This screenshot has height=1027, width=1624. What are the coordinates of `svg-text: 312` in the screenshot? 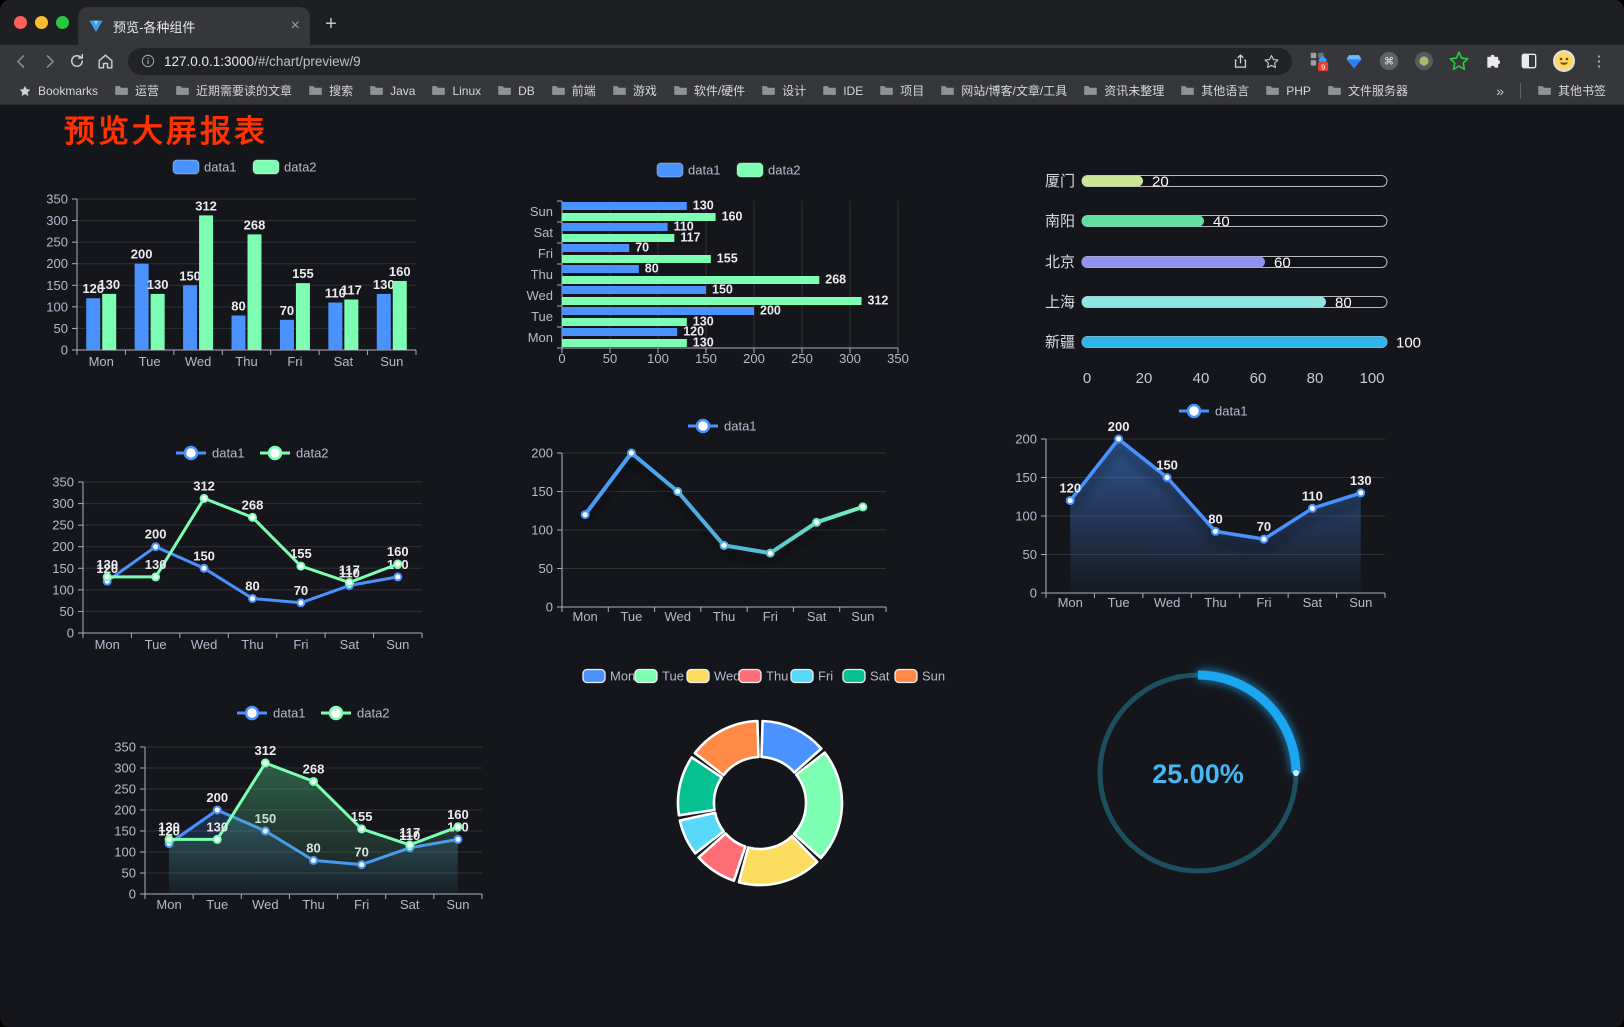 It's located at (204, 485).